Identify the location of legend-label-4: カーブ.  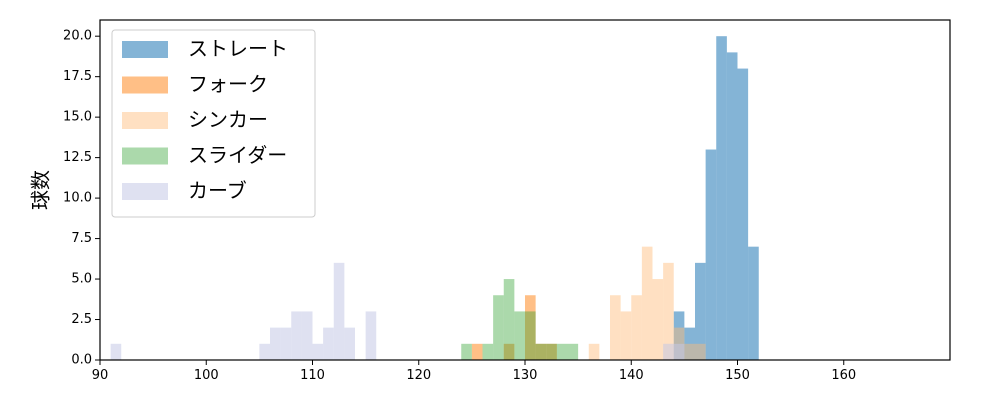
(217, 191).